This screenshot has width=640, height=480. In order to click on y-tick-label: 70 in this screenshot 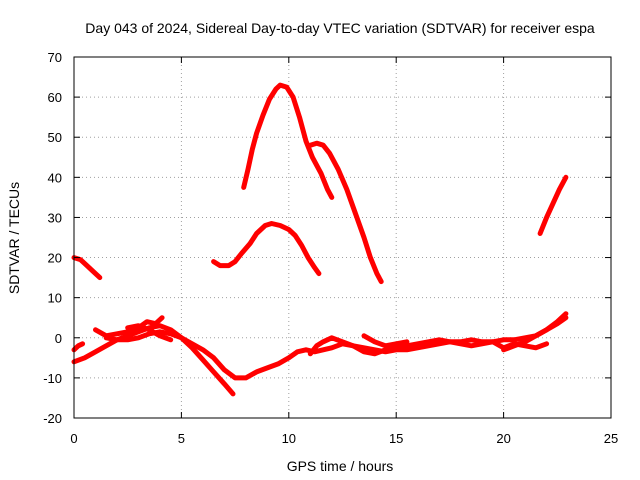, I will do `click(55, 57)`.